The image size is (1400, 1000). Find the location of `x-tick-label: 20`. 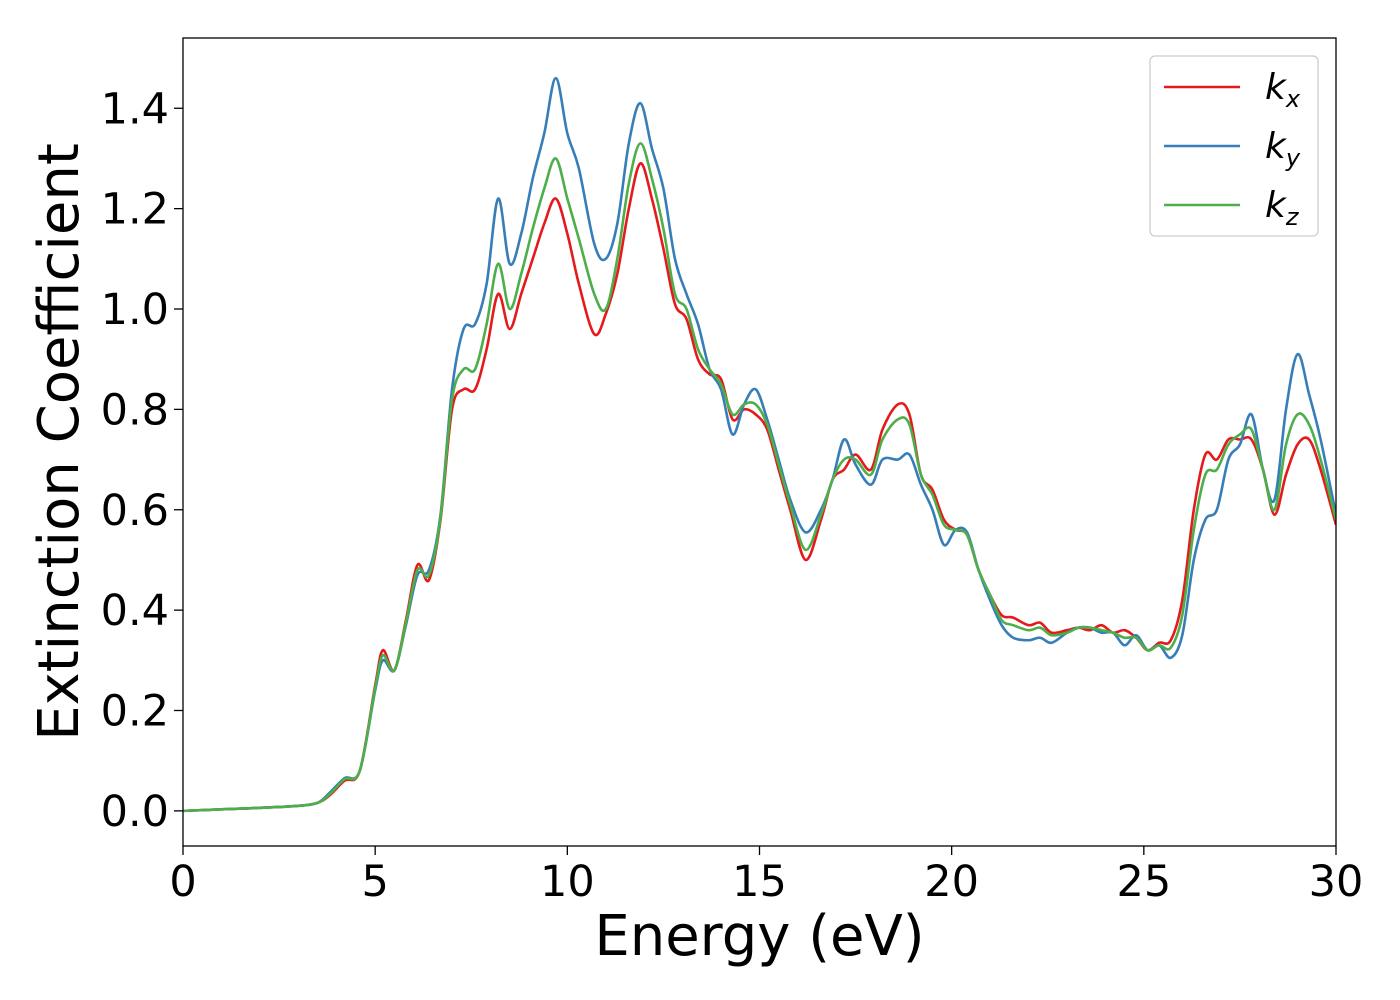

x-tick-label: 20 is located at coordinates (951, 882).